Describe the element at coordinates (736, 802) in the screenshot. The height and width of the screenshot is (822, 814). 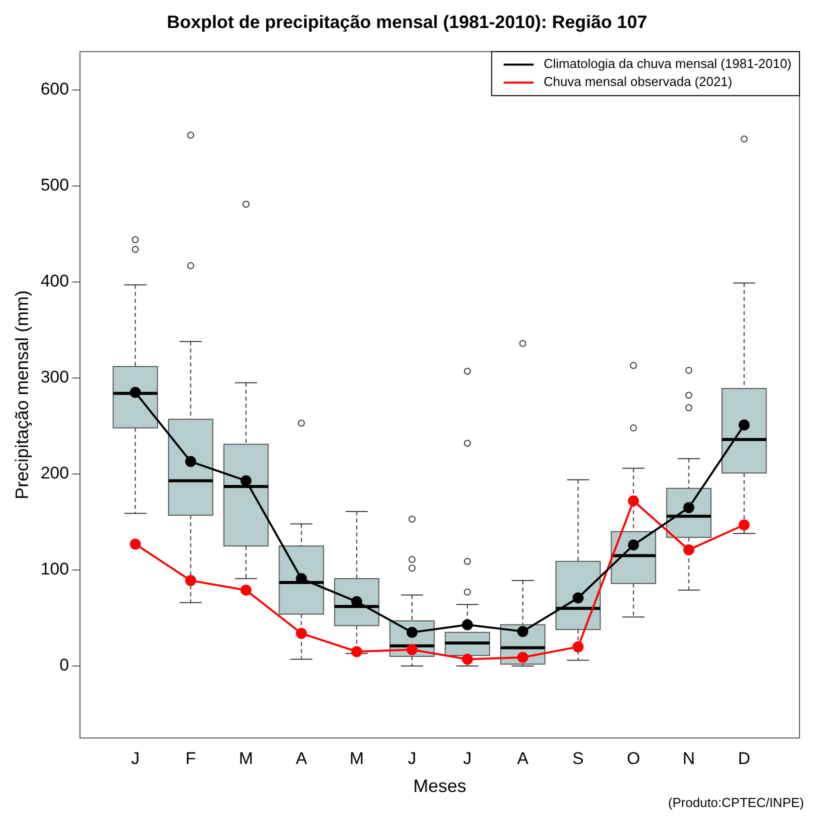
I see `text: (Produto:CPTEC/INPE)` at that location.